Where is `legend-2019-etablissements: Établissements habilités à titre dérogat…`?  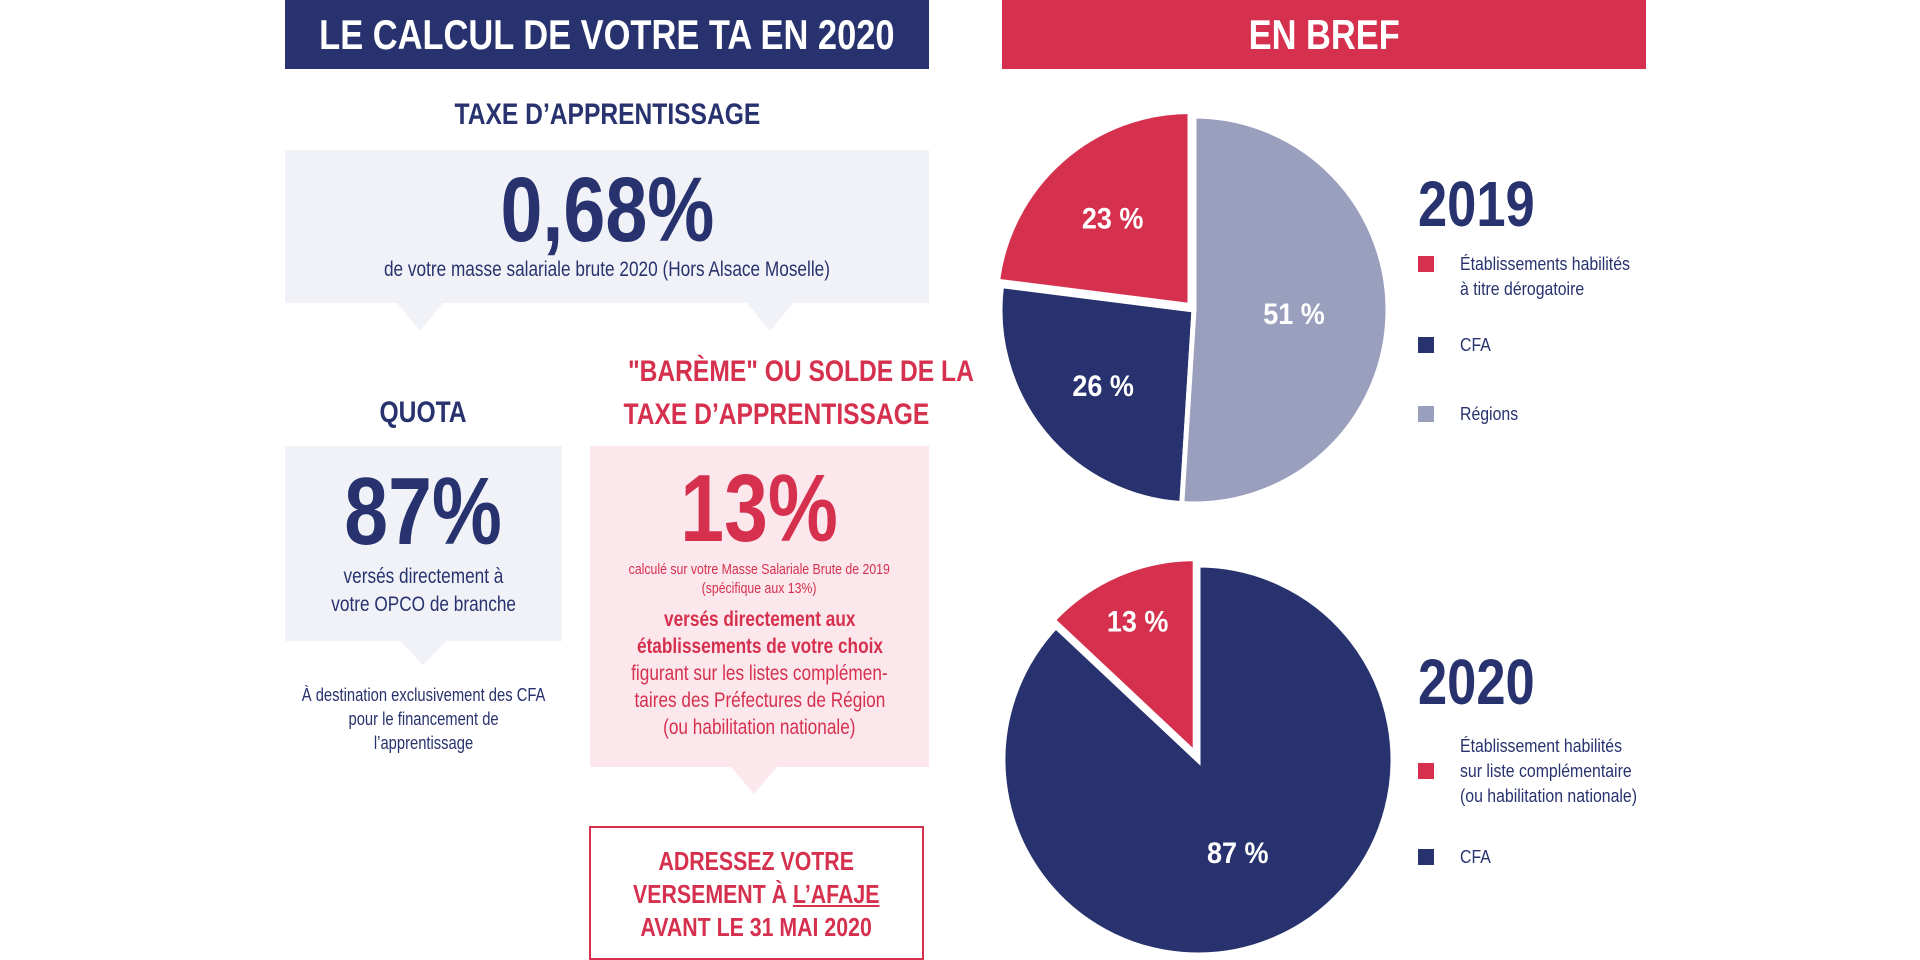
legend-2019-etablissements: Établissements habilités à titre dérogat… is located at coordinates (1535, 277).